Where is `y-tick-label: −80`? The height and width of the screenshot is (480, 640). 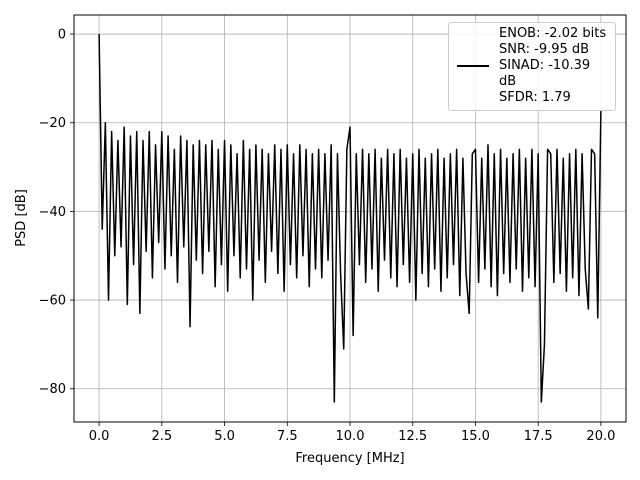 y-tick-label: −80 is located at coordinates (52, 389).